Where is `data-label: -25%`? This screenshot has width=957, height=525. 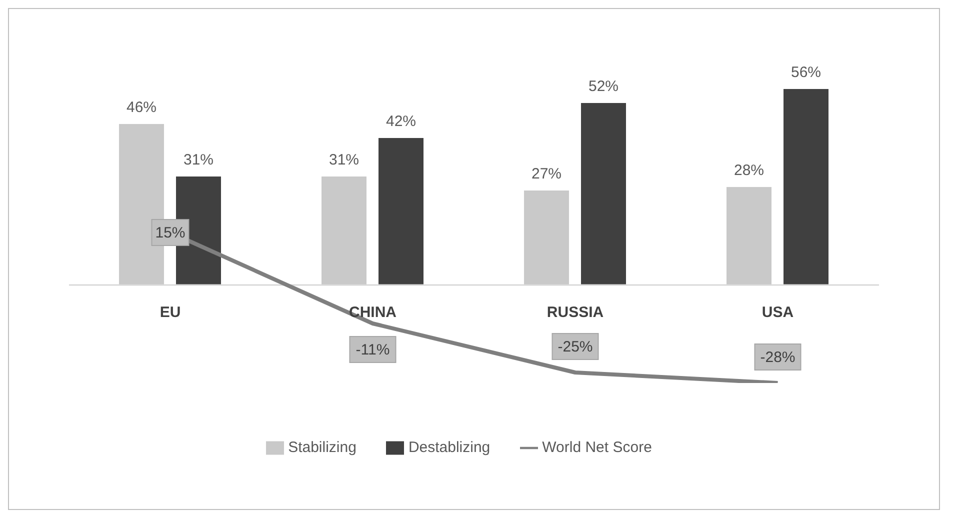
data-label: -25% is located at coordinates (575, 347).